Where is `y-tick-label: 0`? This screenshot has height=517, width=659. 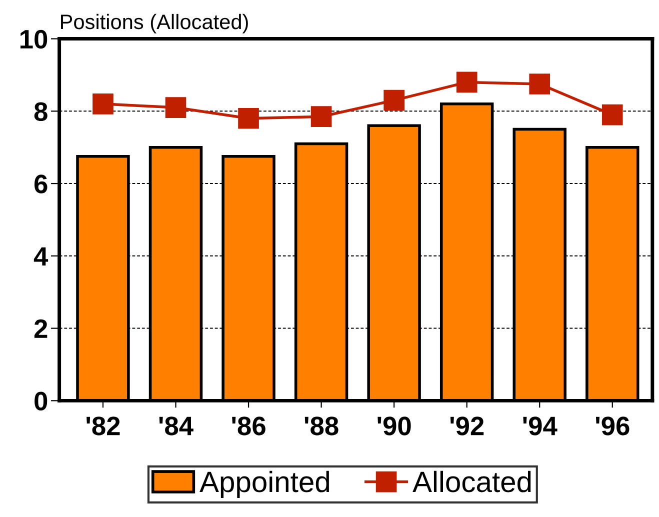 y-tick-label: 0 is located at coordinates (41, 401).